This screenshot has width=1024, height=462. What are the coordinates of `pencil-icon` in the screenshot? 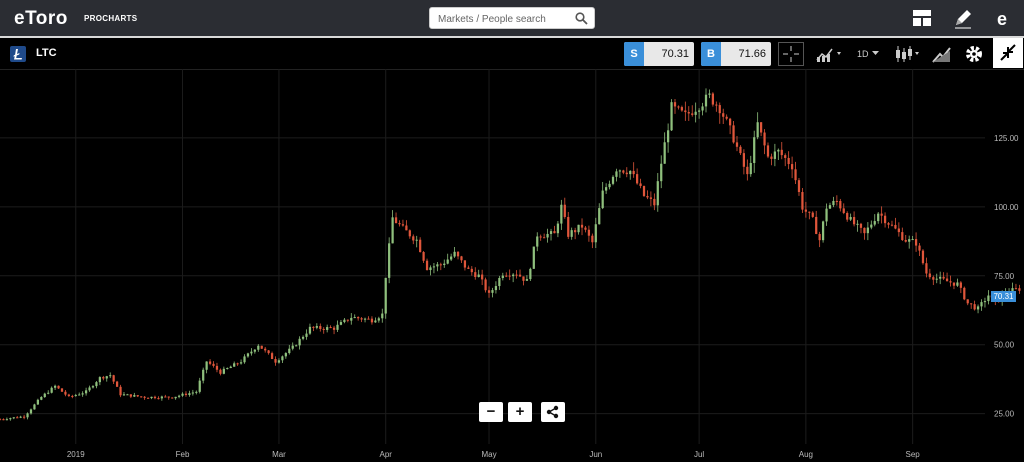 It's located at (963, 18).